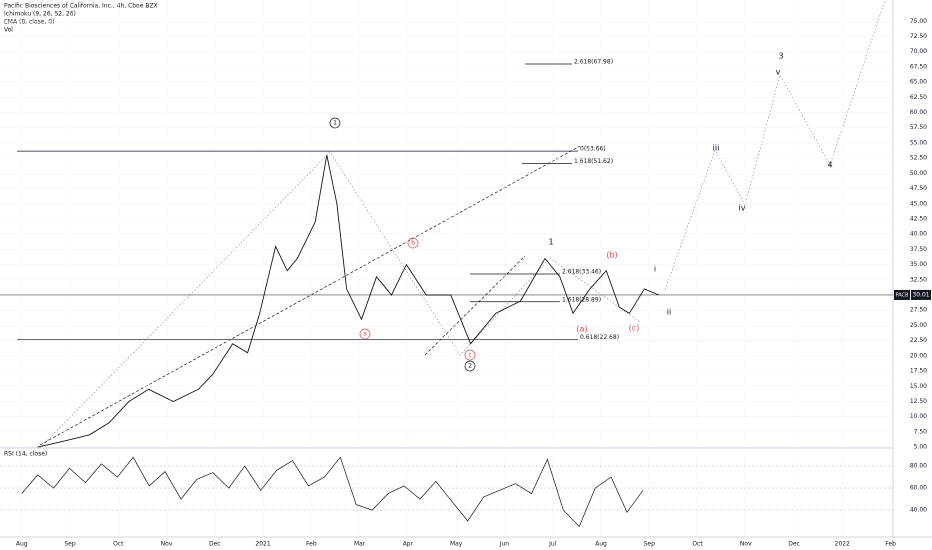 The height and width of the screenshot is (550, 932). What do you see at coordinates (8, 30) in the screenshot?
I see `indicator: Vol` at bounding box center [8, 30].